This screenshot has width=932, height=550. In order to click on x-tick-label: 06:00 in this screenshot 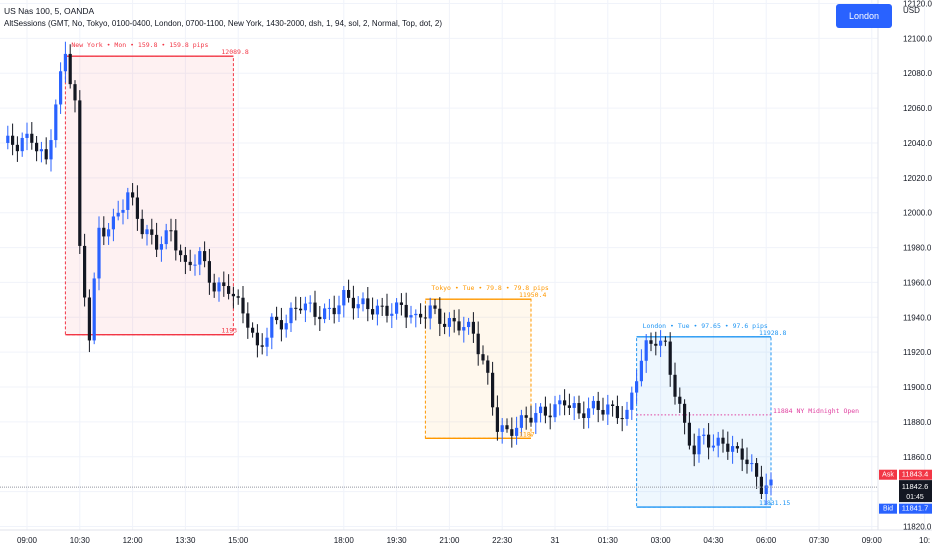, I will do `click(766, 540)`.